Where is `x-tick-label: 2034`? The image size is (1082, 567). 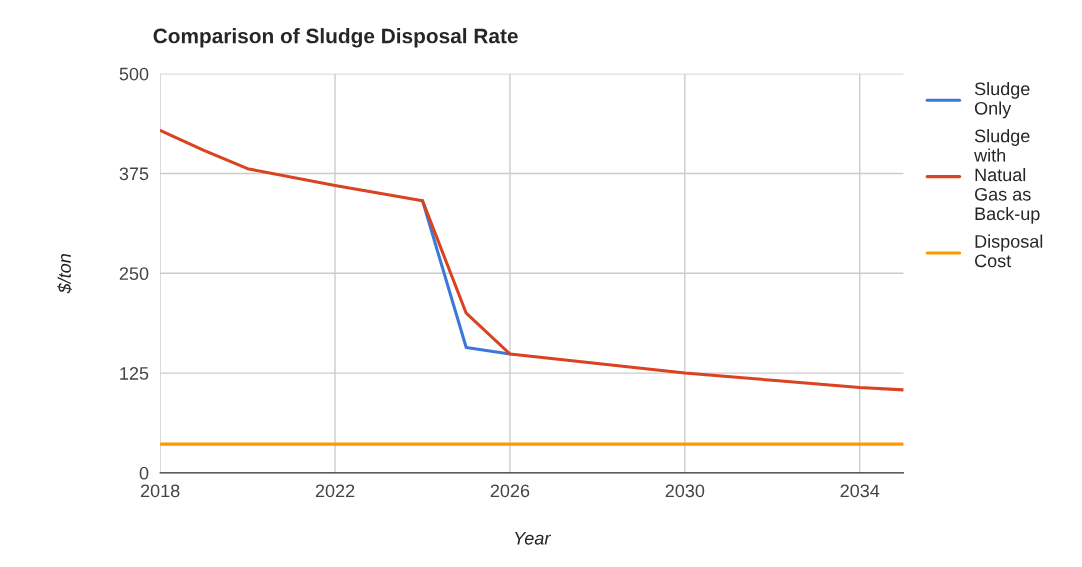
x-tick-label: 2034 is located at coordinates (860, 491).